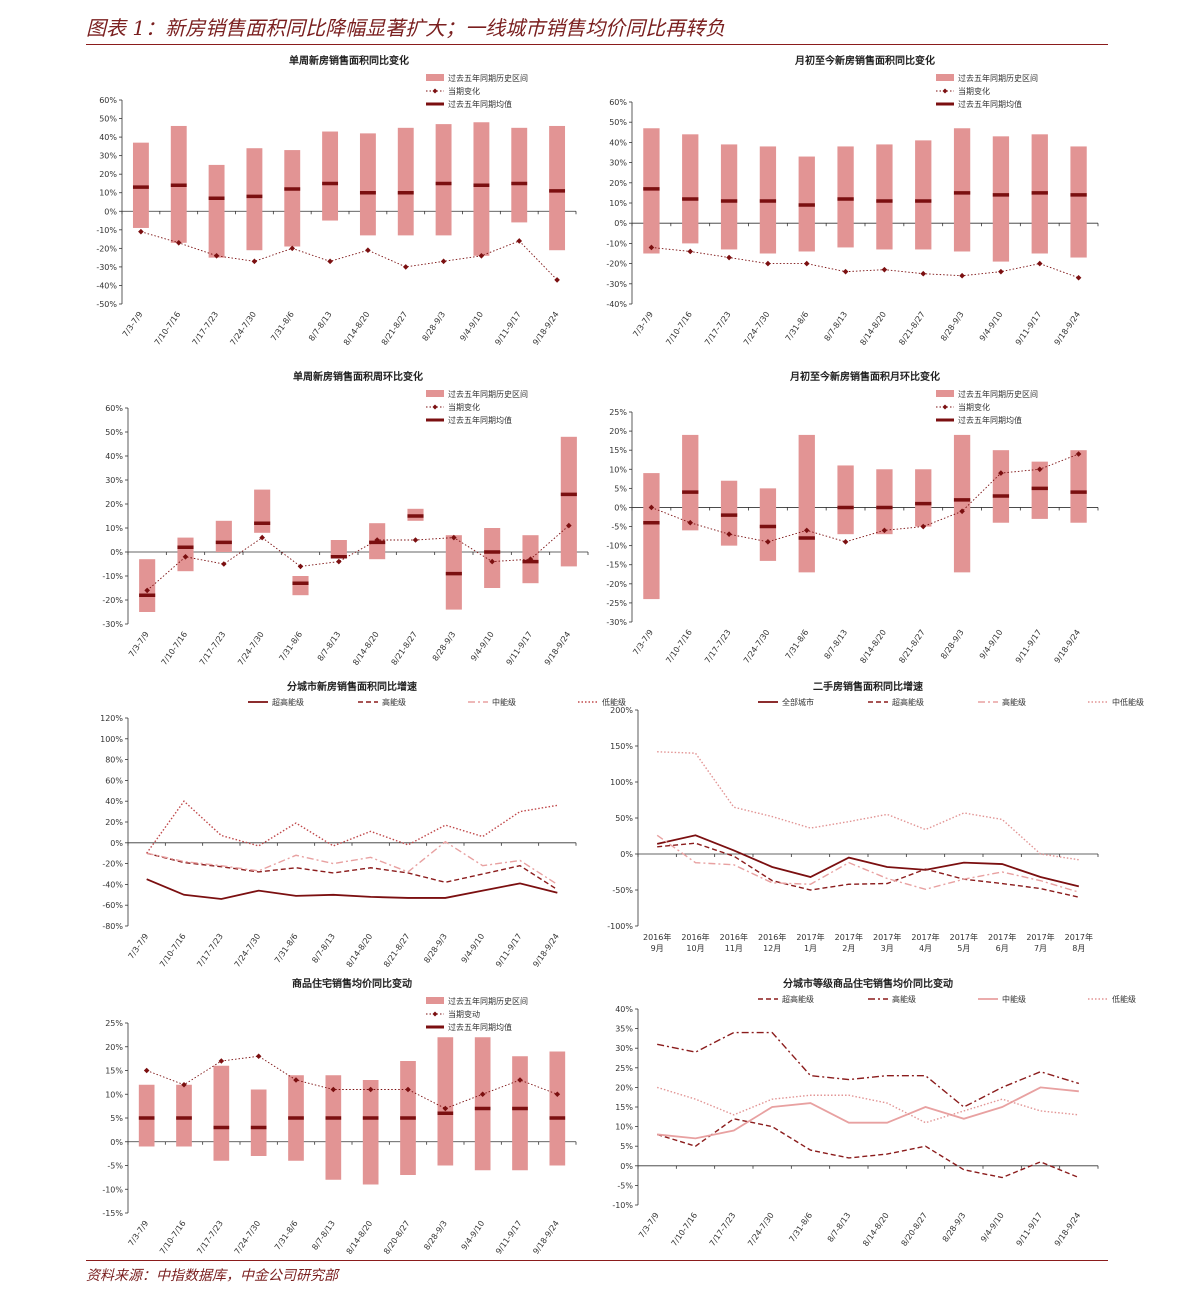 The width and height of the screenshot is (1191, 1301). I want to click on y-tick-label: 15%, so click(618, 450).